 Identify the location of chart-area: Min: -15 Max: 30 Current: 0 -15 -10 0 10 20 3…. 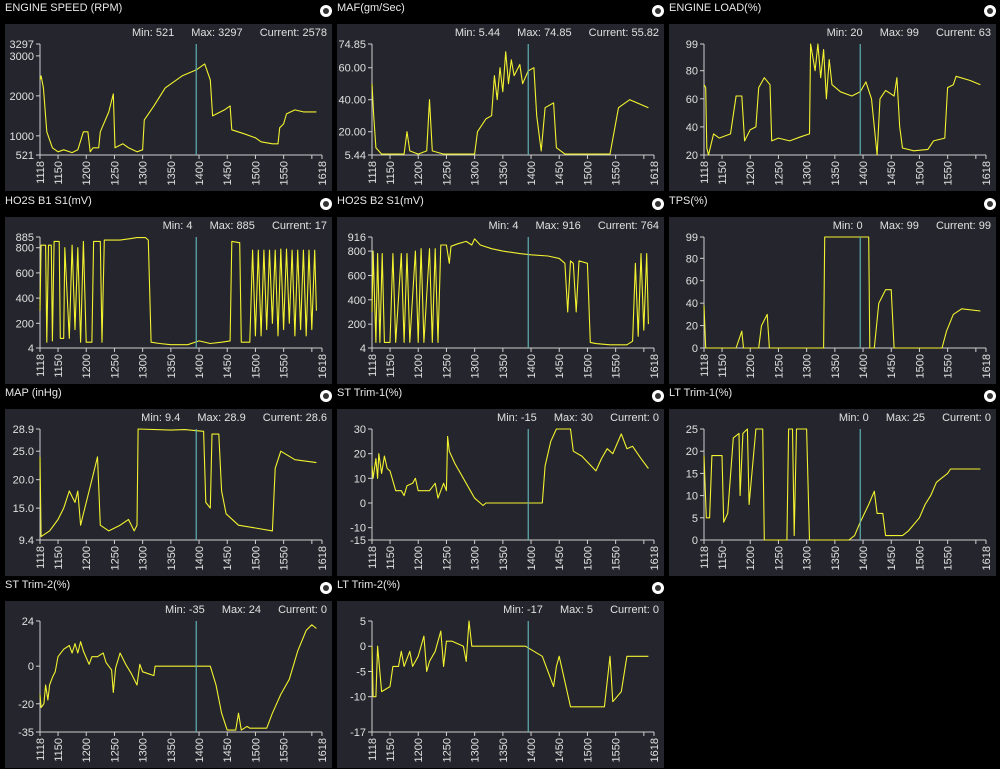
(500, 492).